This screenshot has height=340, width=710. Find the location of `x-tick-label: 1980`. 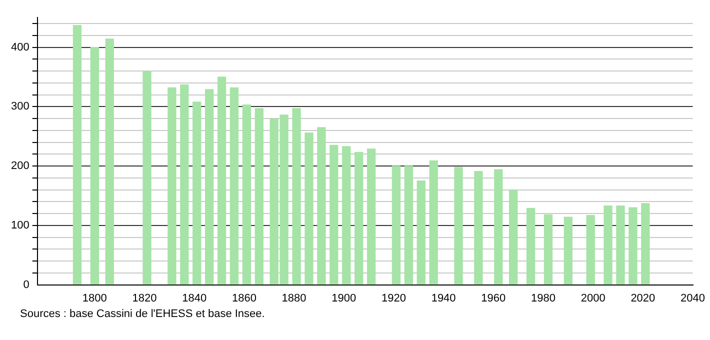

x-tick-label: 1980 is located at coordinates (543, 298).